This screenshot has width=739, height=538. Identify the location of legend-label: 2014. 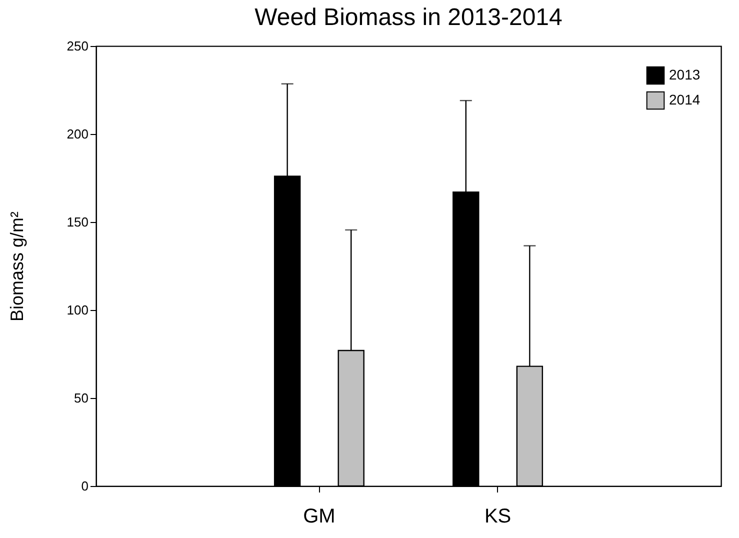
(684, 100).